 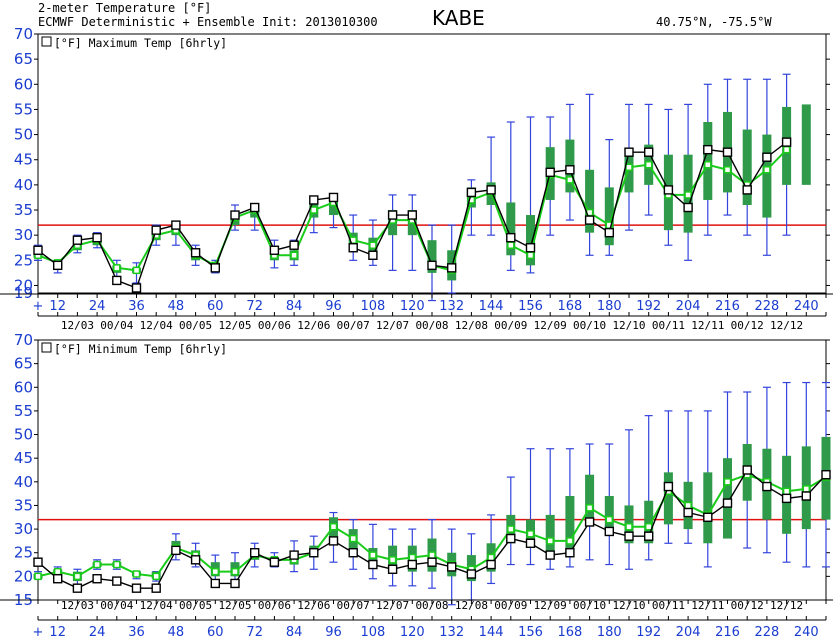 I want to click on y-tick-label: 45, so click(x=23, y=458).